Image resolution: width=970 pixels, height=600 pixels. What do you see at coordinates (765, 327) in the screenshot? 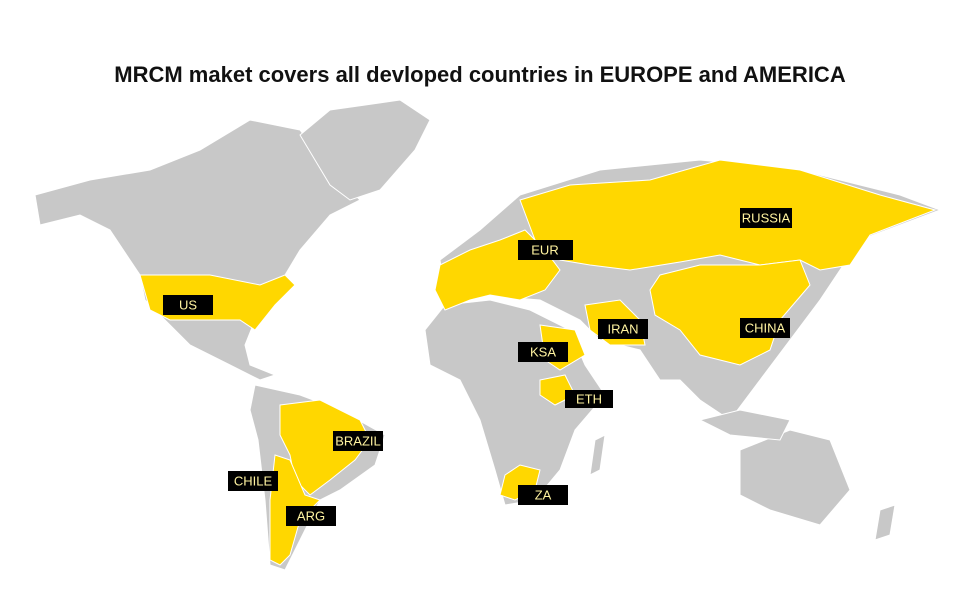
I see `country-label: CHINA` at bounding box center [765, 327].